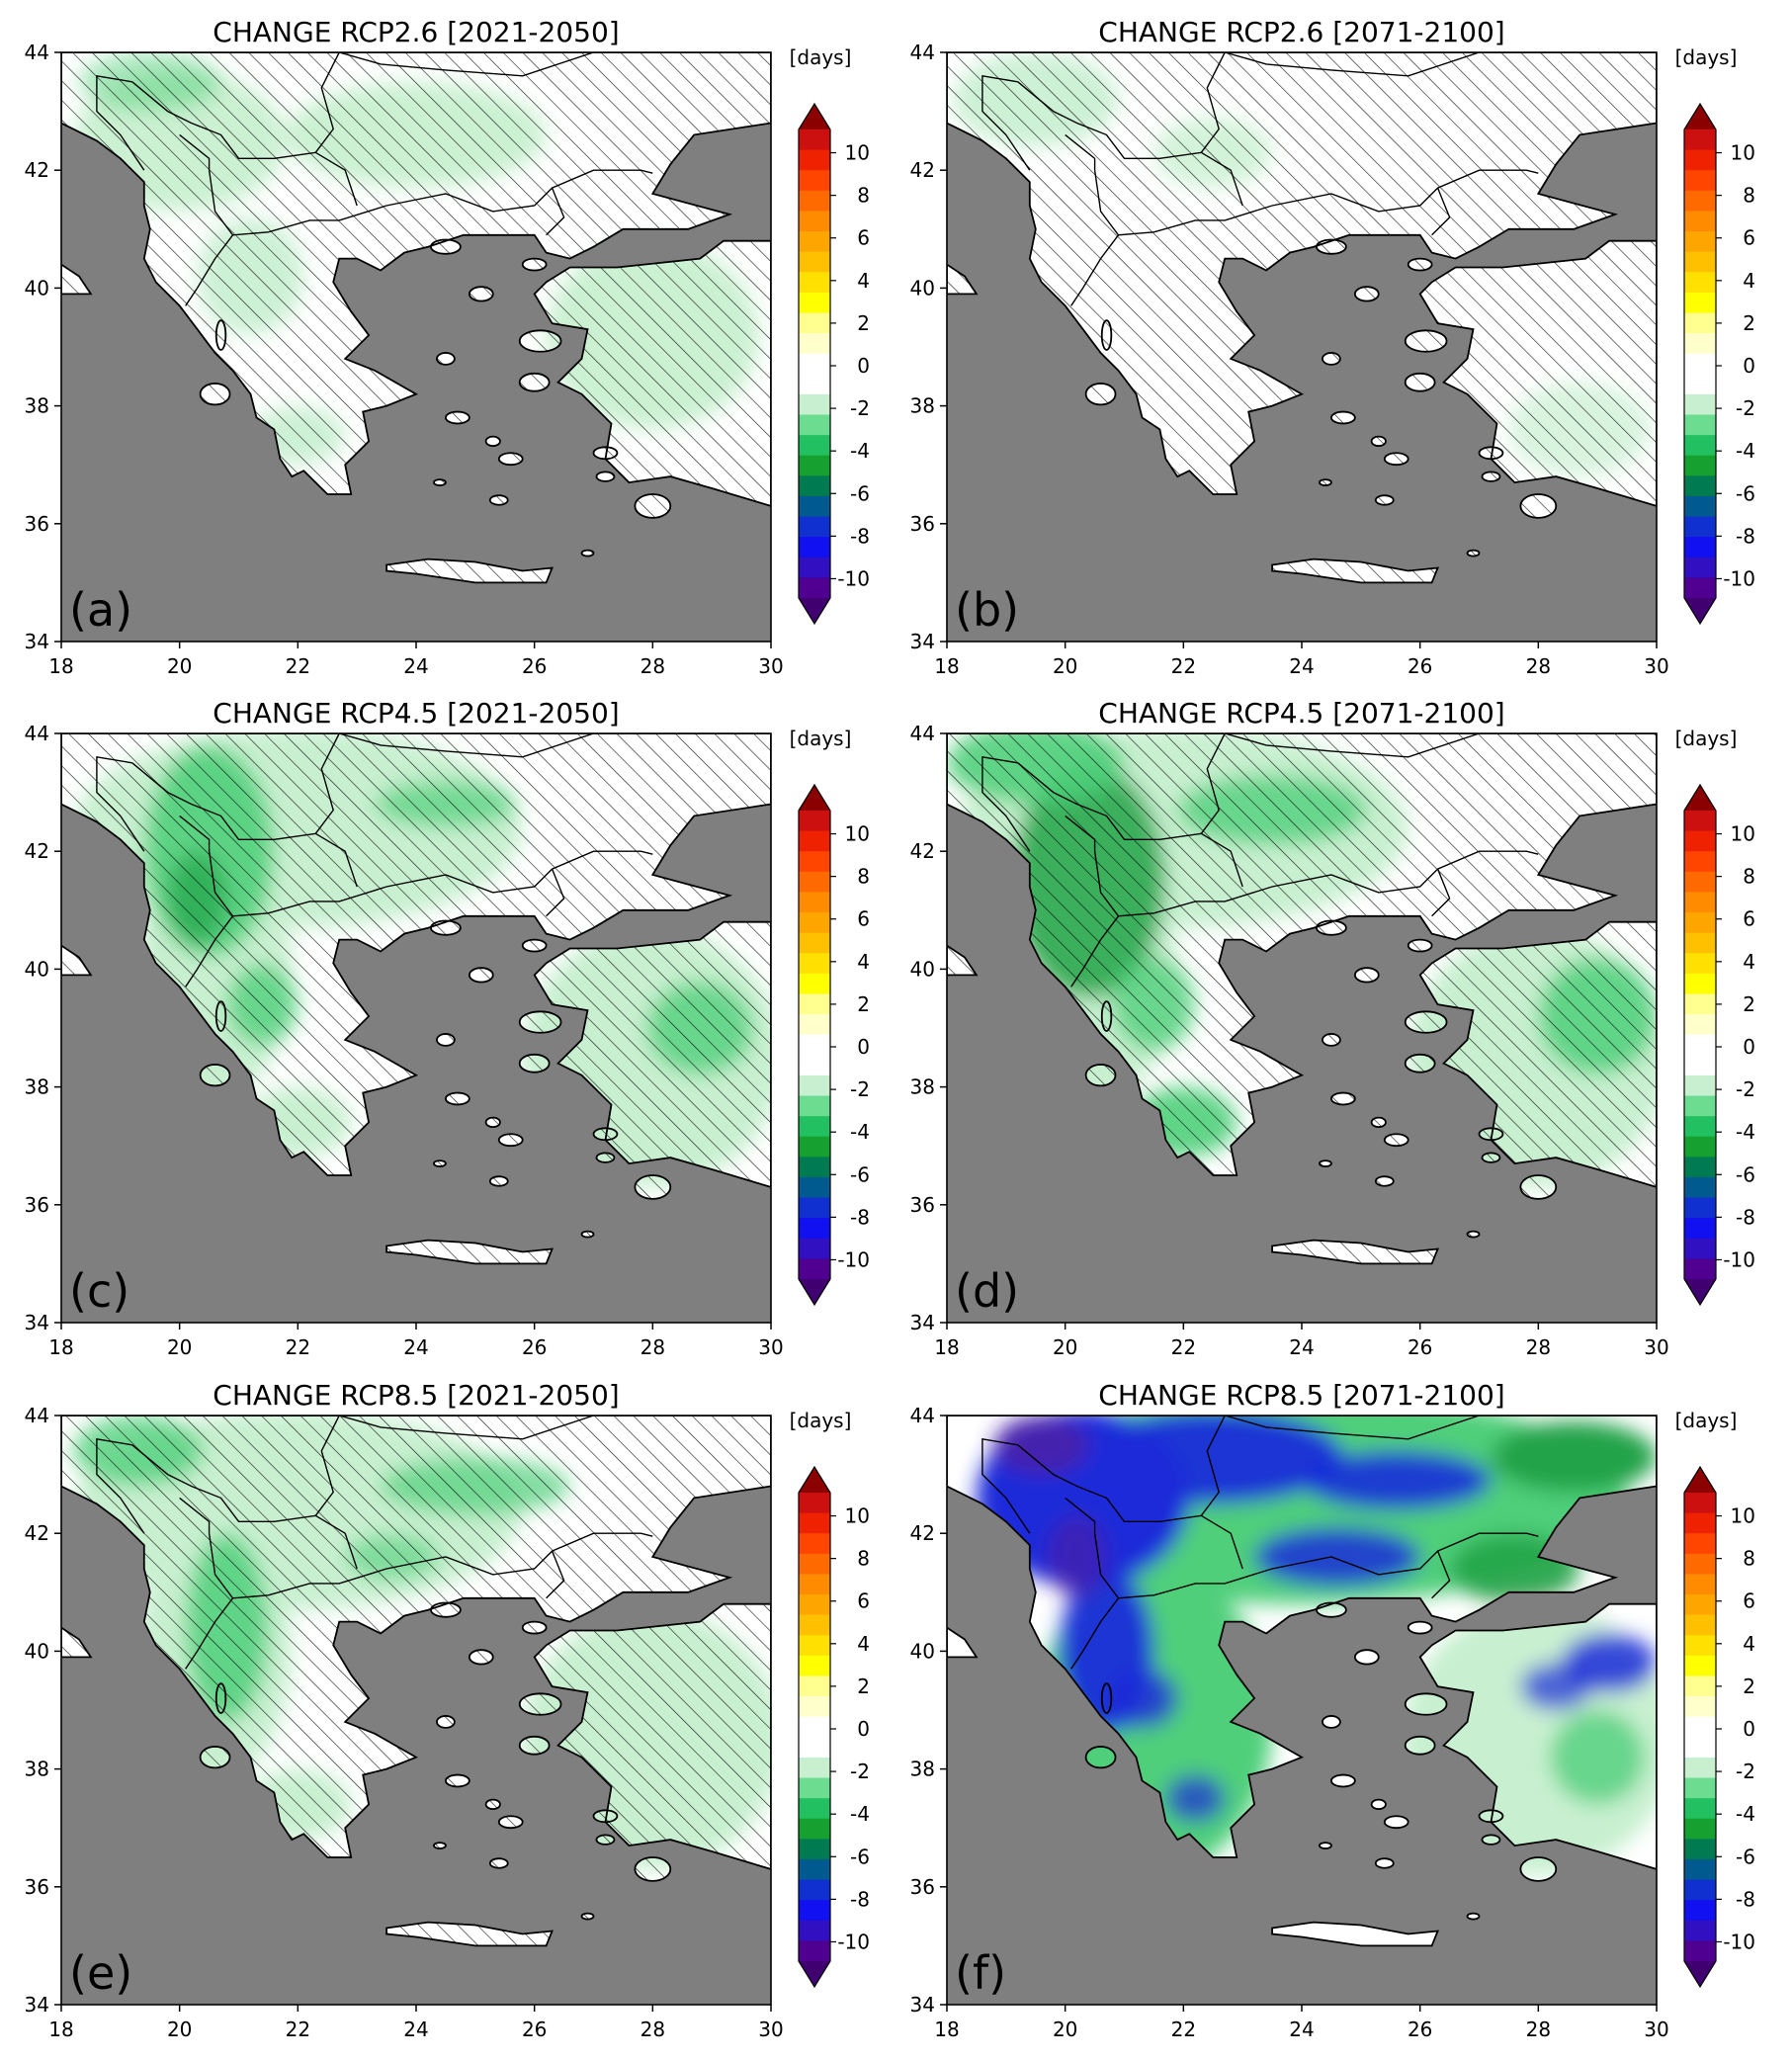 This screenshot has width=1792, height=2061. Describe the element at coordinates (860, 1132) in the screenshot. I see `colorbar-tick-label: -4` at that location.